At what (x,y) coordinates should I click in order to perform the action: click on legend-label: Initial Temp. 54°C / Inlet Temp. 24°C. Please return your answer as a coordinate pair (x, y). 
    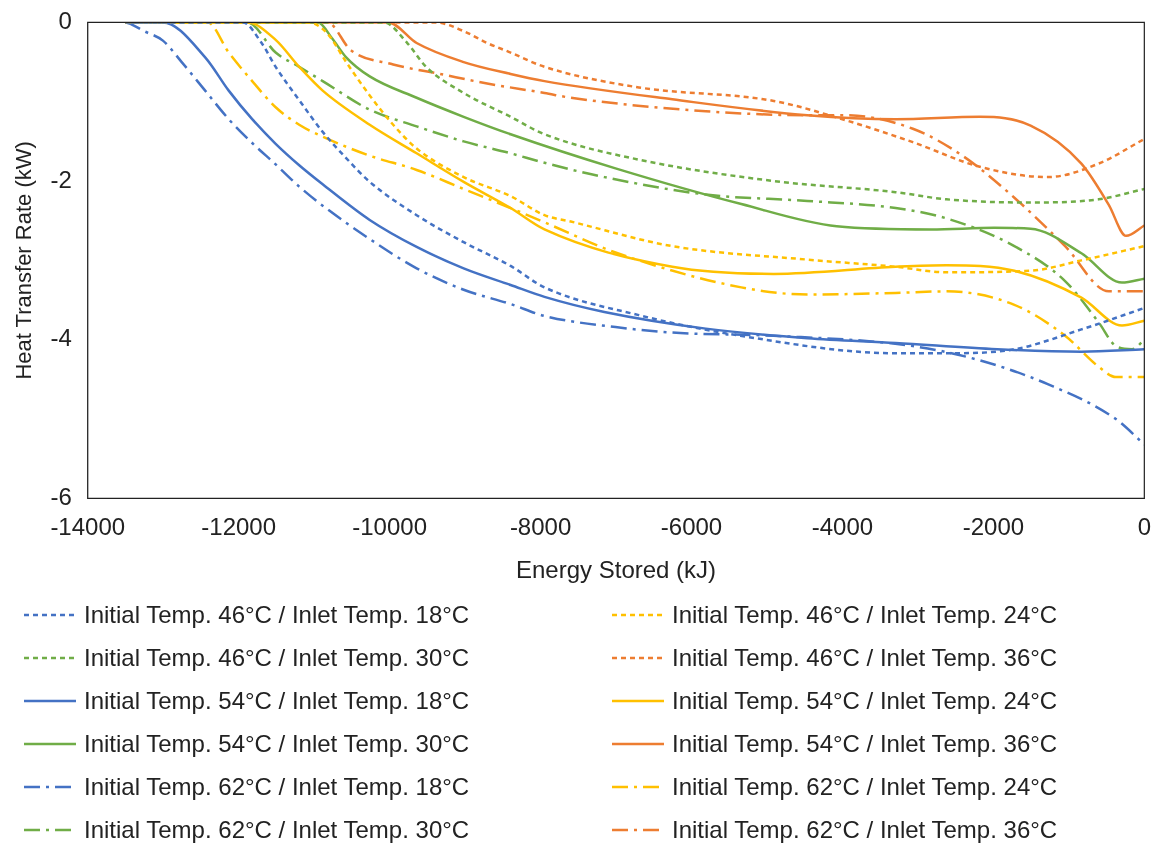
    Looking at the image, I should click on (865, 701).